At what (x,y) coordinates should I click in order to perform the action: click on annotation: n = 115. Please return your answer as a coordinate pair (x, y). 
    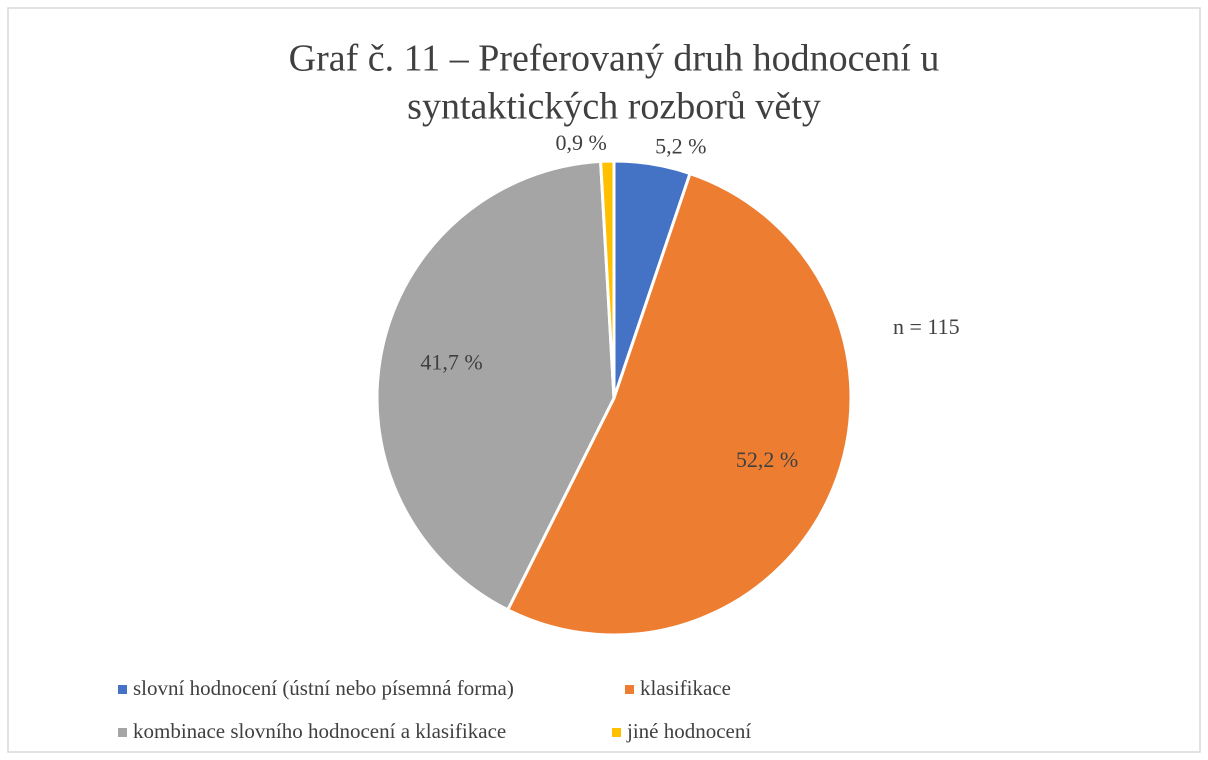
    Looking at the image, I should click on (926, 326).